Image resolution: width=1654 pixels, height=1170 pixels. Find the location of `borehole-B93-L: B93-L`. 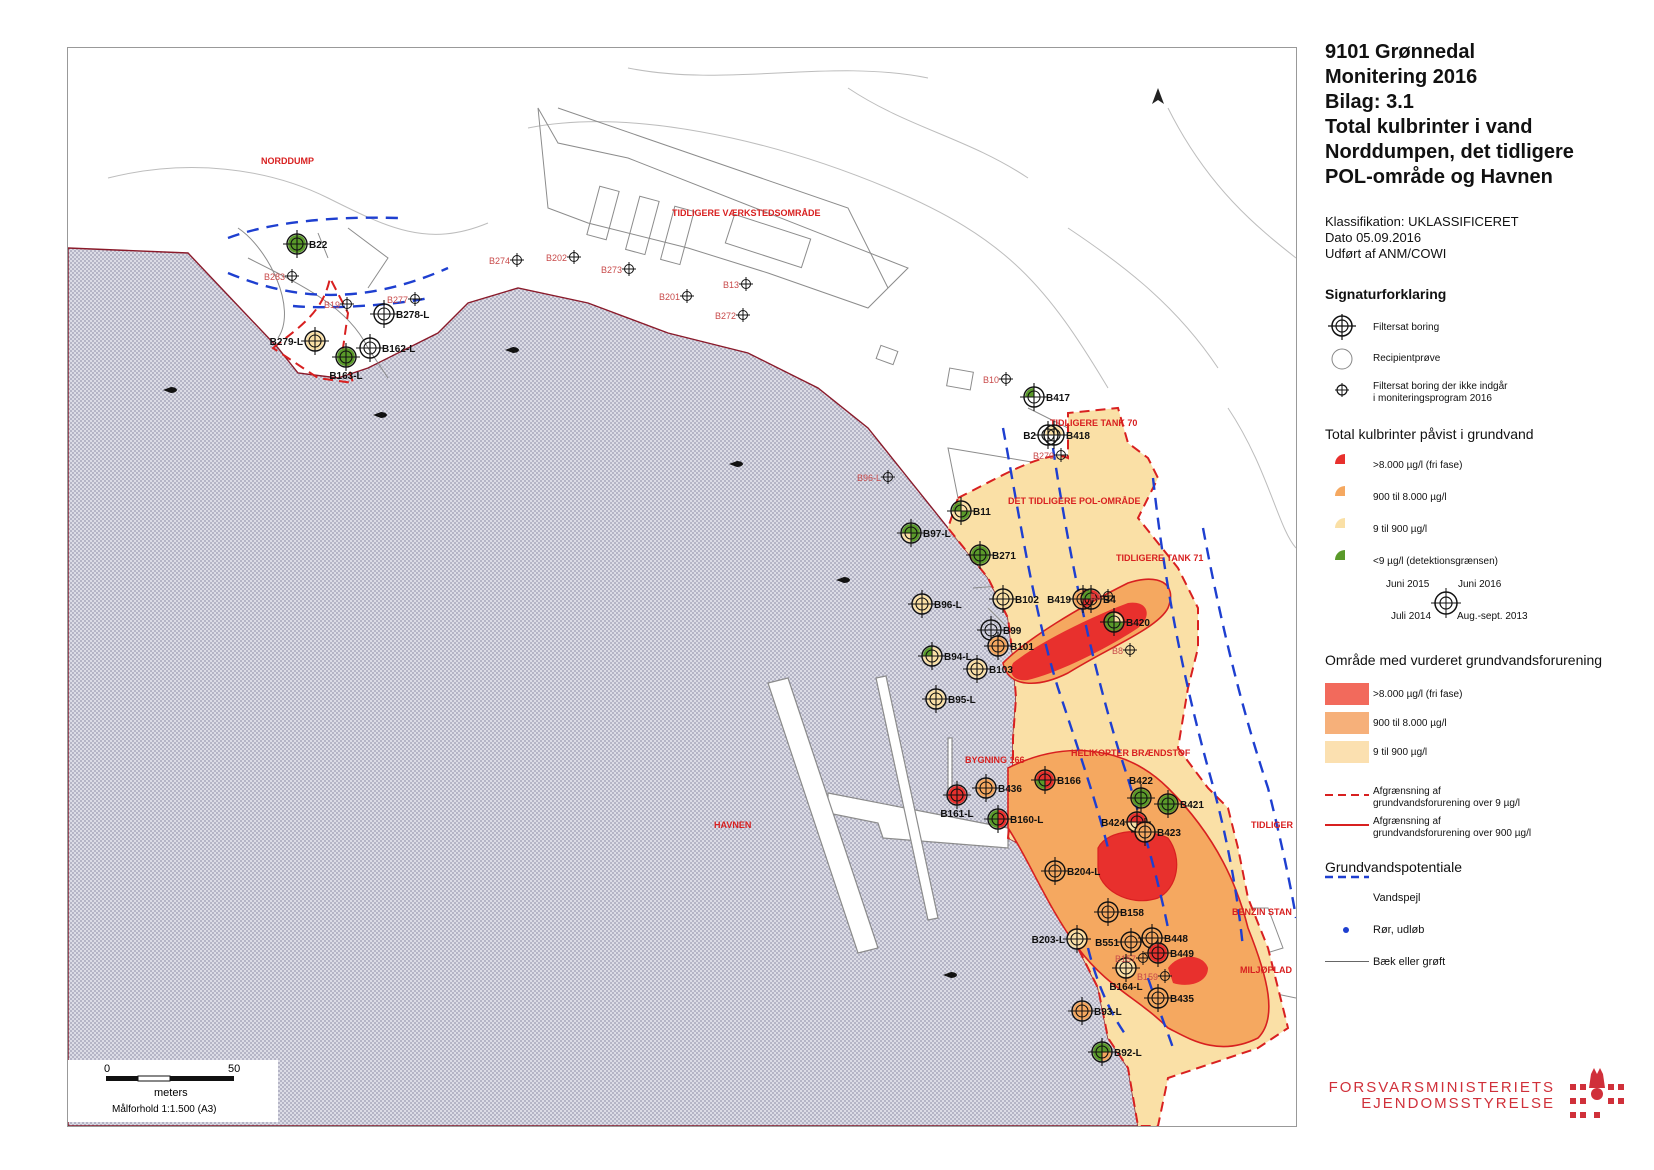

borehole-B93-L: B93-L is located at coordinates (1095, 1011).